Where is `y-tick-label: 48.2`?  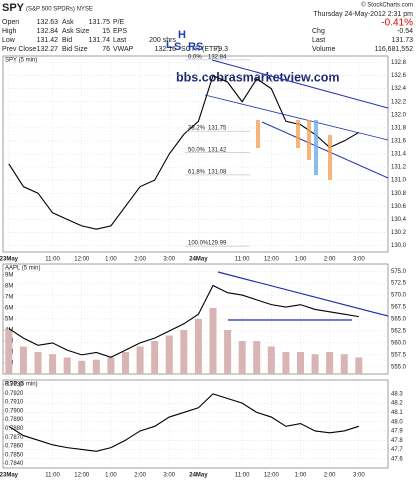
y-tick-label: 48.2 is located at coordinates (397, 404).